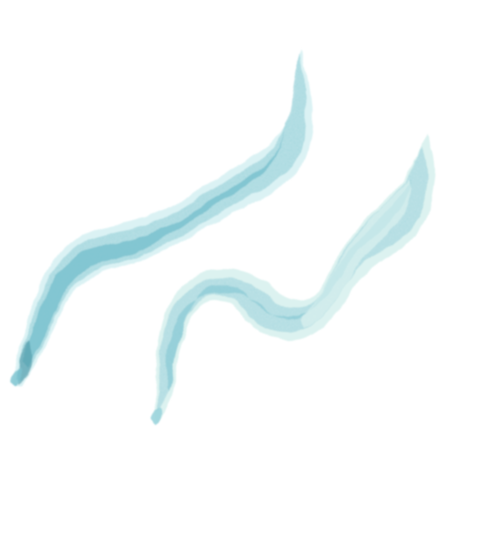 This screenshot has width=500, height=556. I want to click on upper-stroke-bottom-drip, so click(14, 378).